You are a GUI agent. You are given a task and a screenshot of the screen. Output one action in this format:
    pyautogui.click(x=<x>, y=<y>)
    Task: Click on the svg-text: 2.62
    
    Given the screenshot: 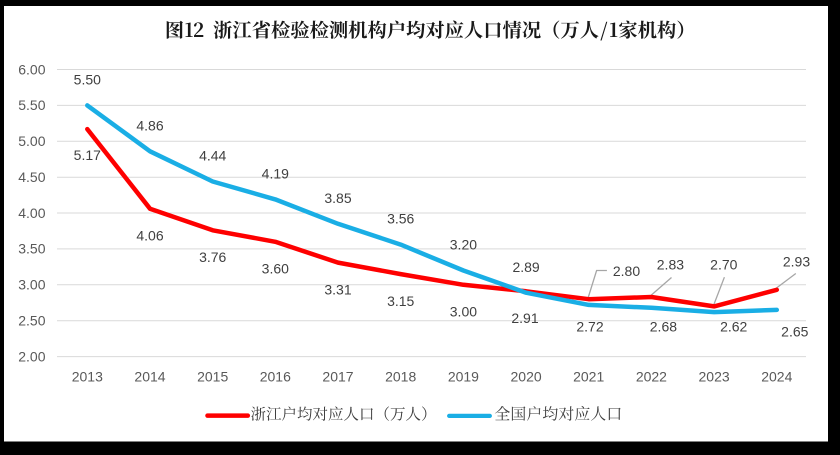 What is the action you would take?
    pyautogui.click(x=733, y=327)
    